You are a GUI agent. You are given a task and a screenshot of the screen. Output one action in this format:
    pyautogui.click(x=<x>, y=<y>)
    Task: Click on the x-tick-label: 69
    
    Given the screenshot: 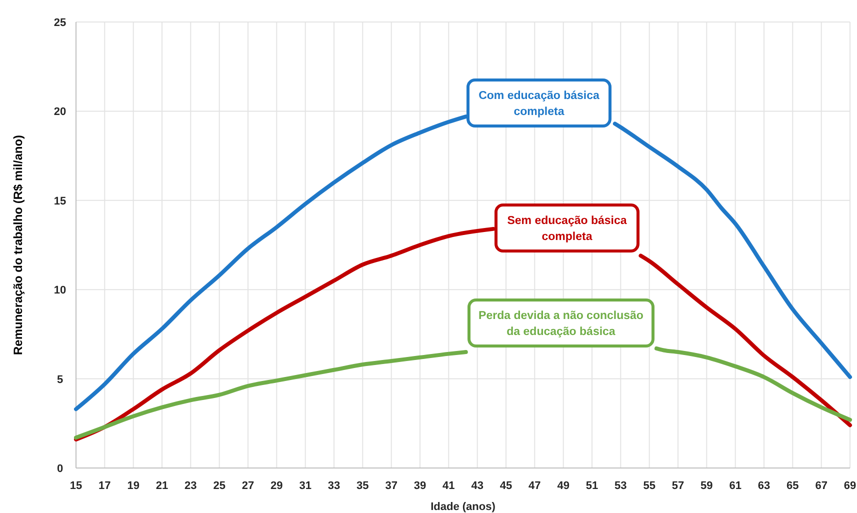 What is the action you would take?
    pyautogui.click(x=850, y=486)
    